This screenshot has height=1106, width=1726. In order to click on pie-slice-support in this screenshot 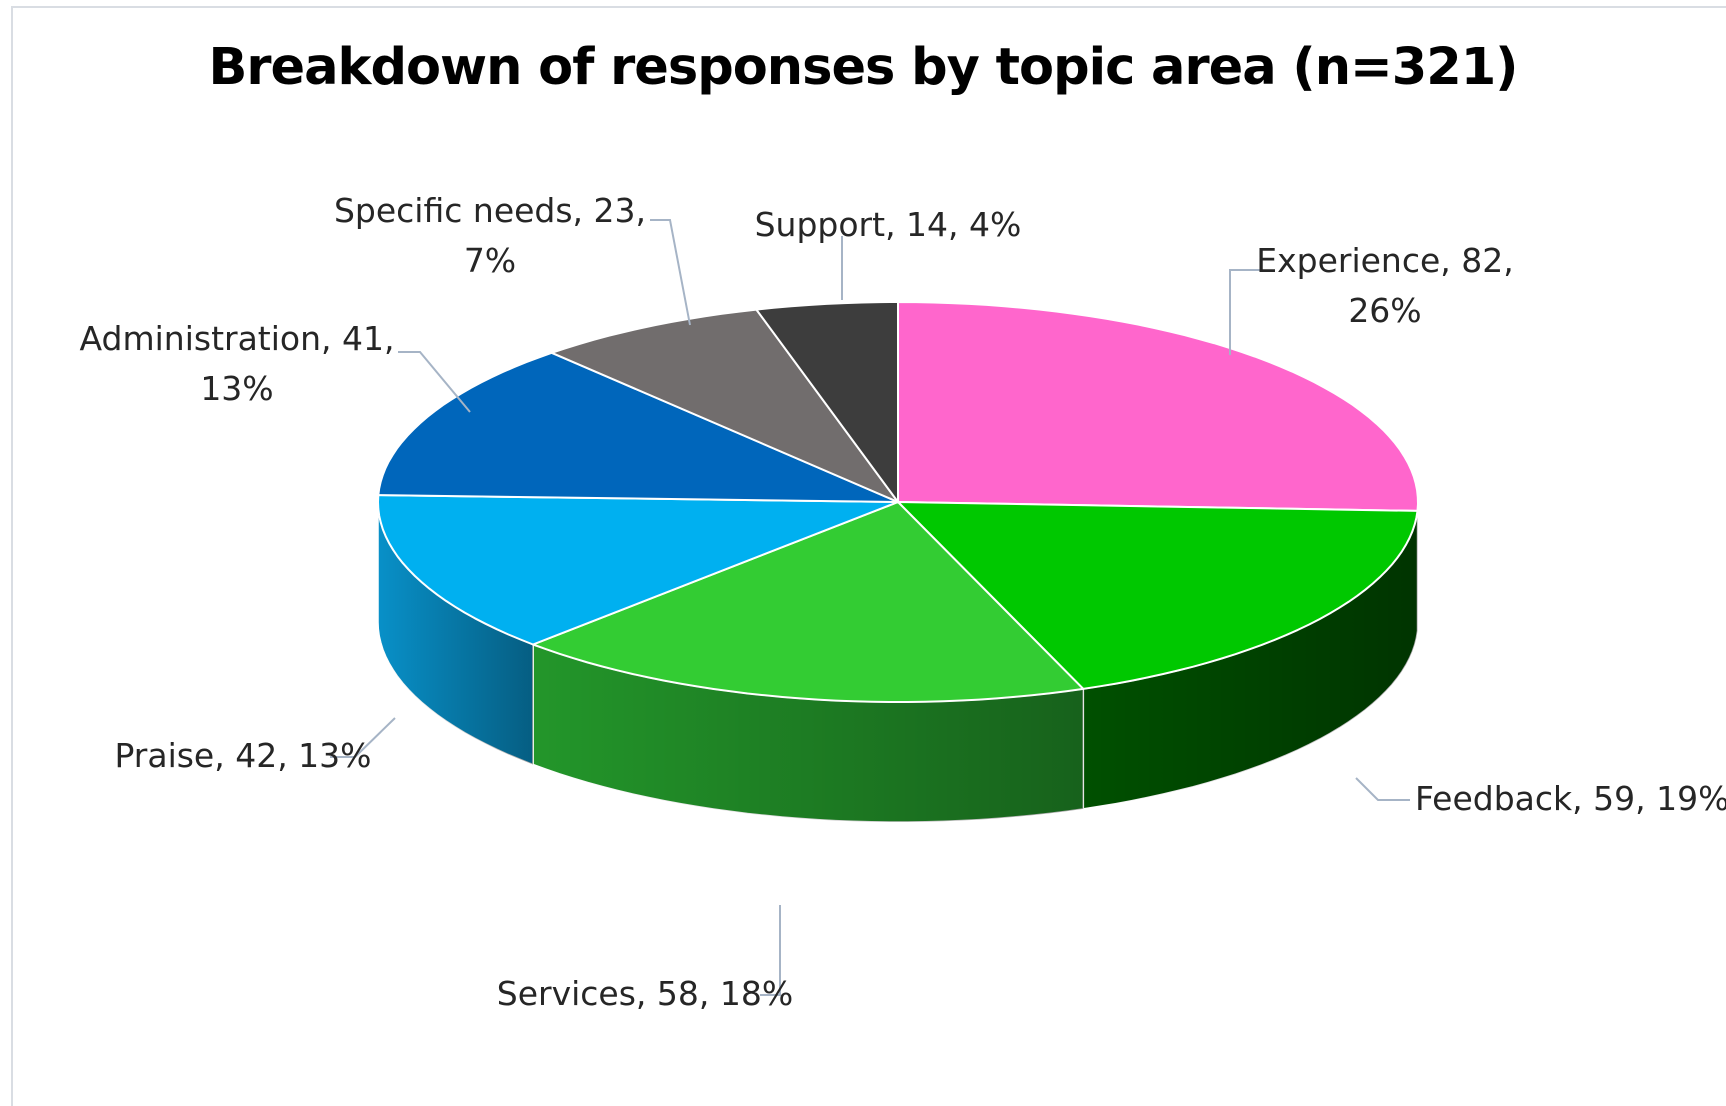, I will do `click(827, 402)`.